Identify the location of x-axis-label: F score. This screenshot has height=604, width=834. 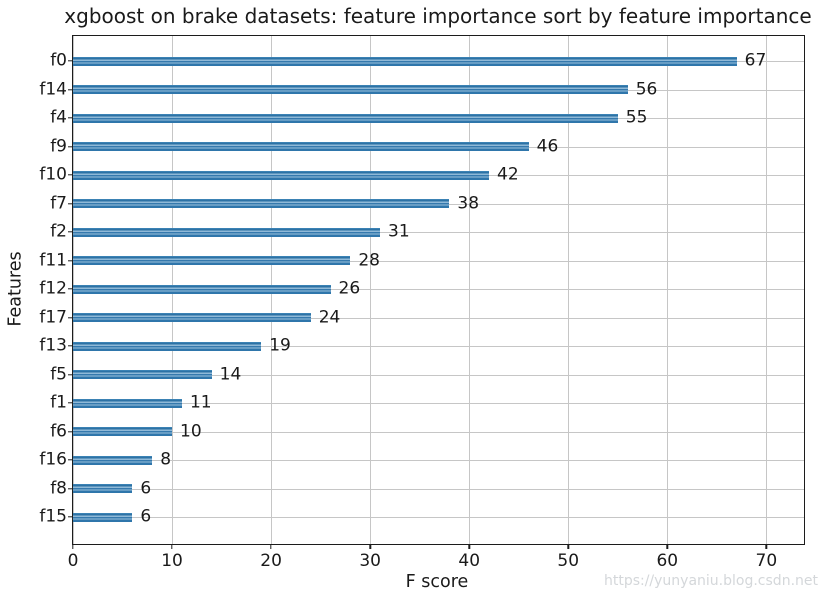
(437, 582).